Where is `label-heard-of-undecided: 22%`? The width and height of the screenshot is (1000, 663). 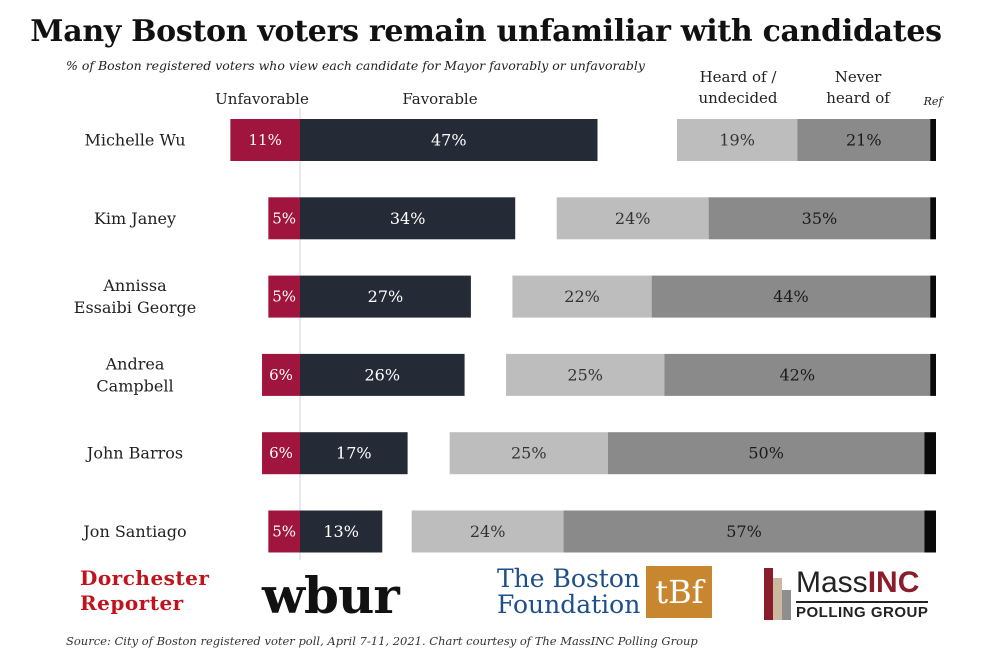
label-heard-of-undecided: 22% is located at coordinates (582, 296).